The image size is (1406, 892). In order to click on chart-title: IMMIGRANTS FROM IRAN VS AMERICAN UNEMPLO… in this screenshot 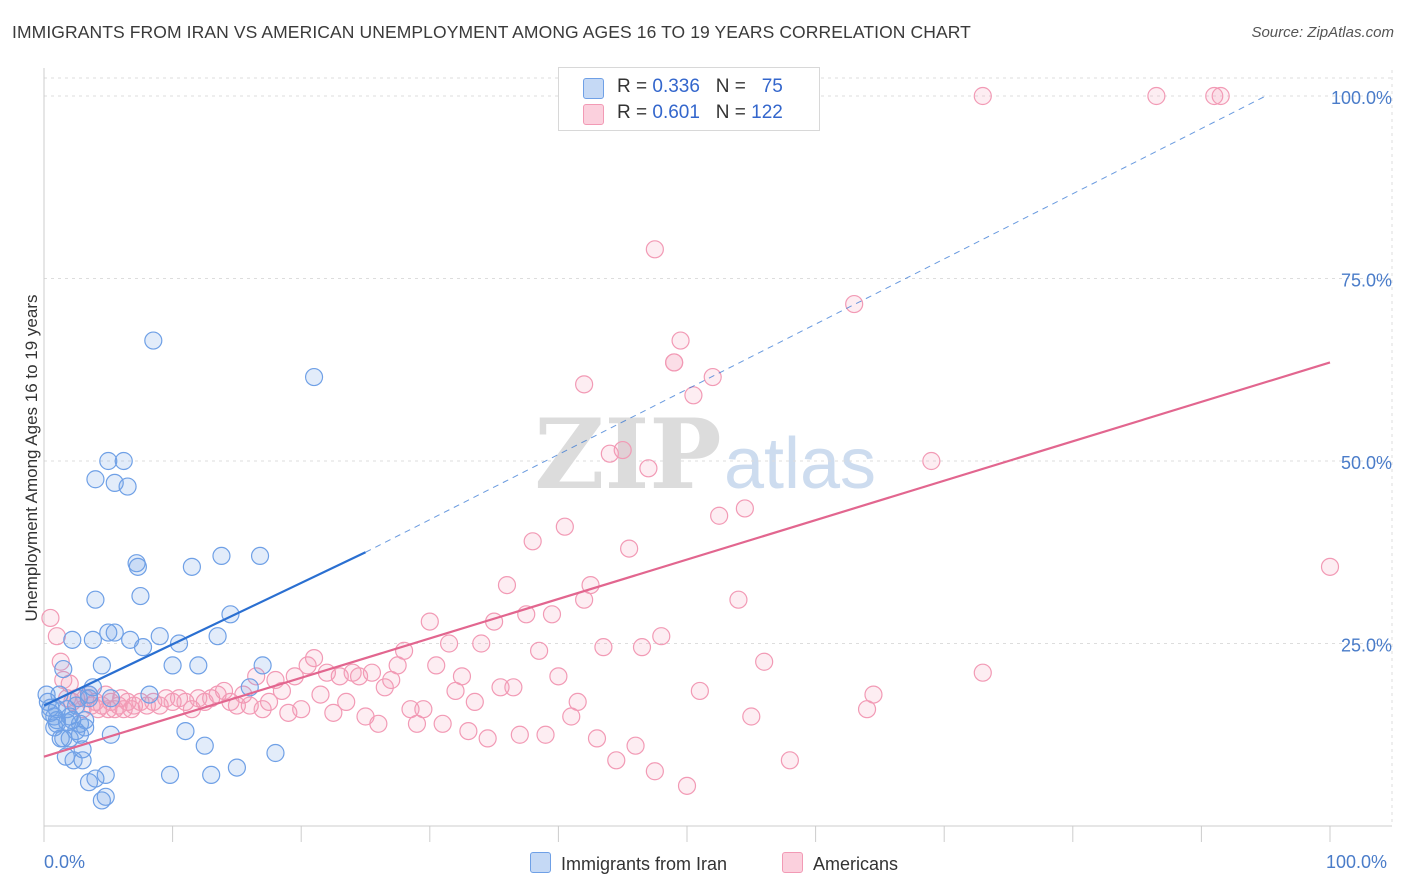, I will do `click(491, 32)`.